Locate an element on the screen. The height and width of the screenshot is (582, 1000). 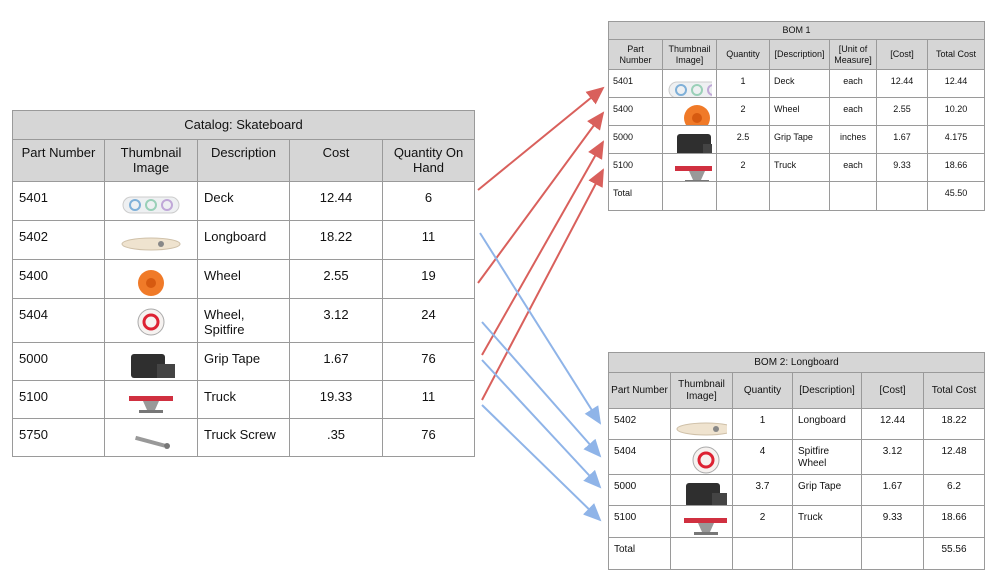
table-cell-text: 76 is located at coordinates (428, 358).